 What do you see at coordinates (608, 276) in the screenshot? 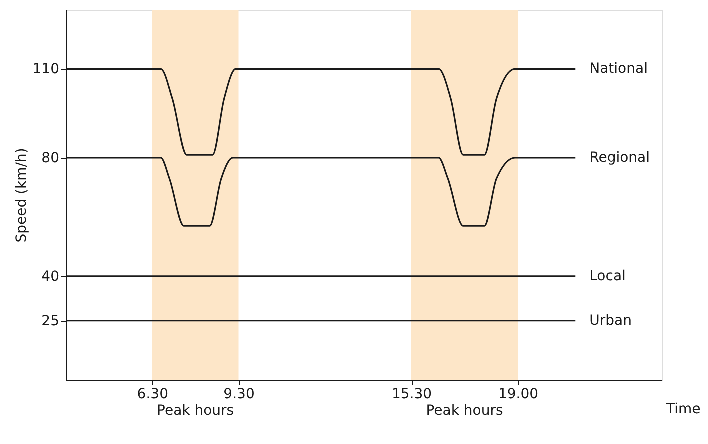
I see `series-label: Local` at bounding box center [608, 276].